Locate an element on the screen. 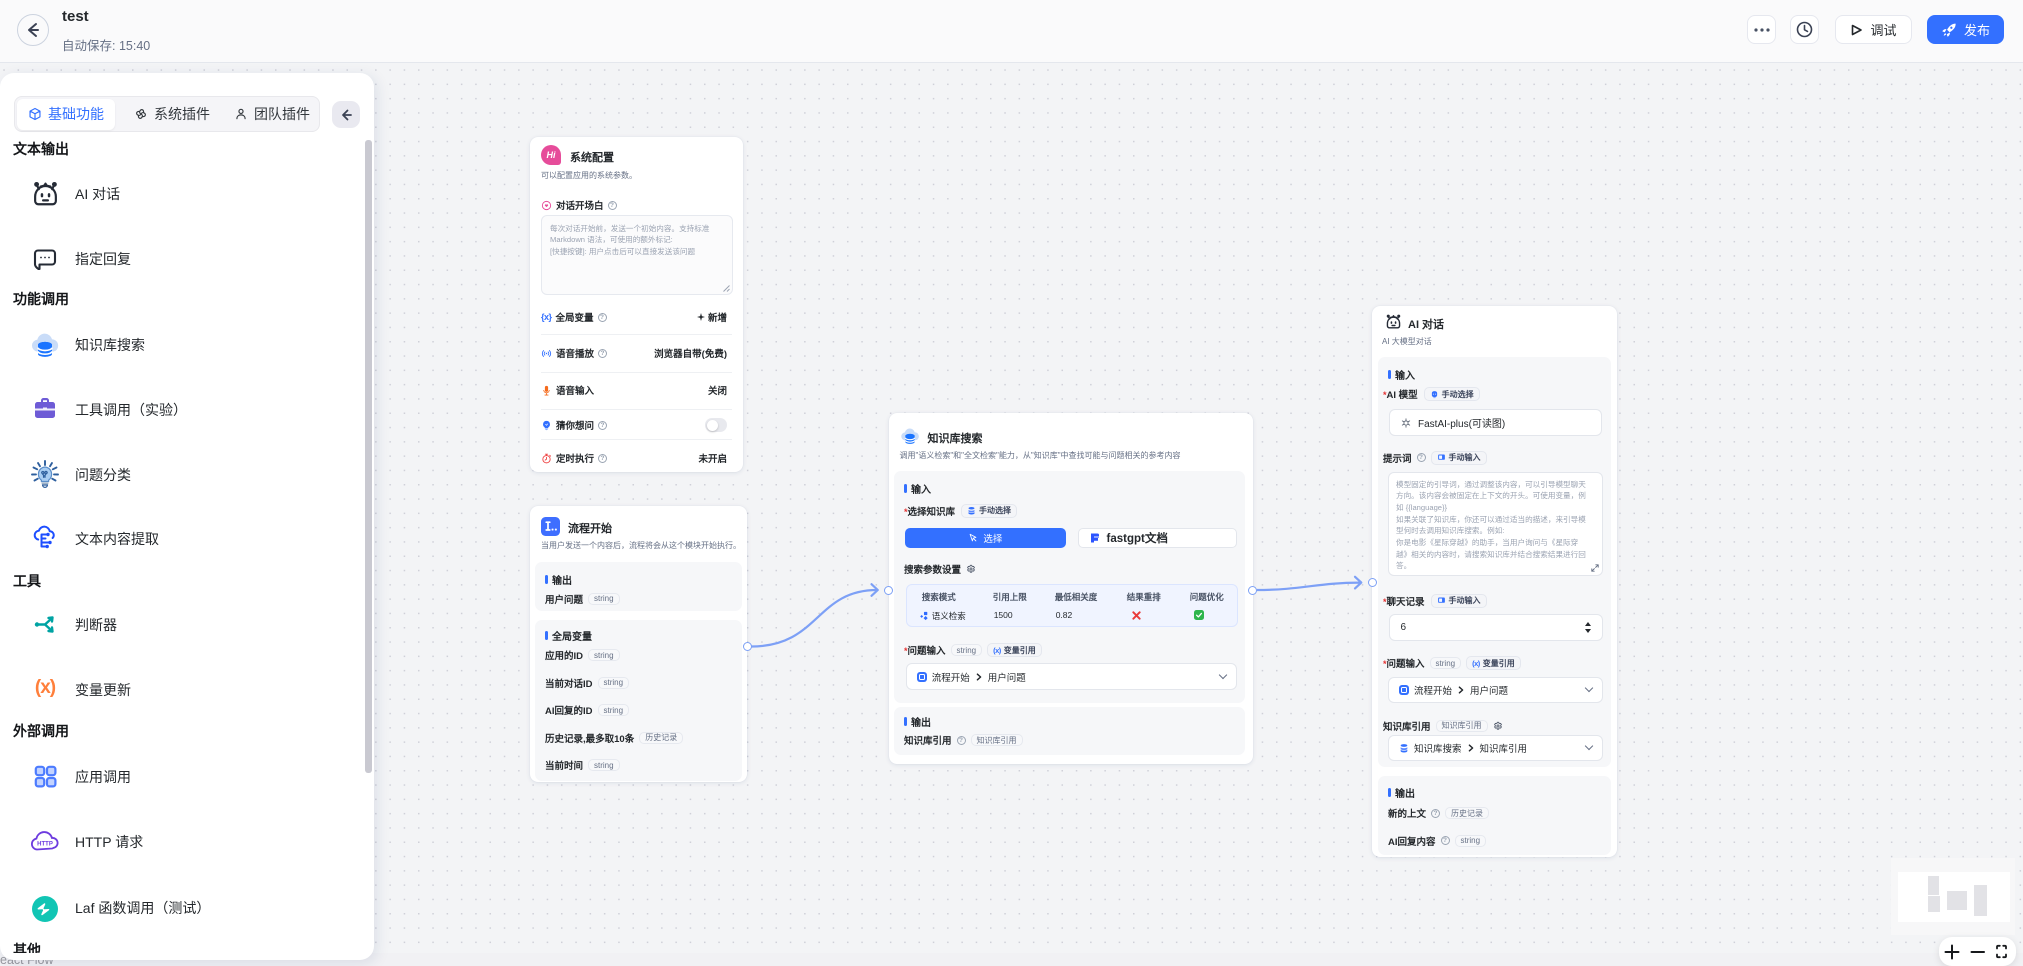  svg-text: HTTP is located at coordinates (45, 845).